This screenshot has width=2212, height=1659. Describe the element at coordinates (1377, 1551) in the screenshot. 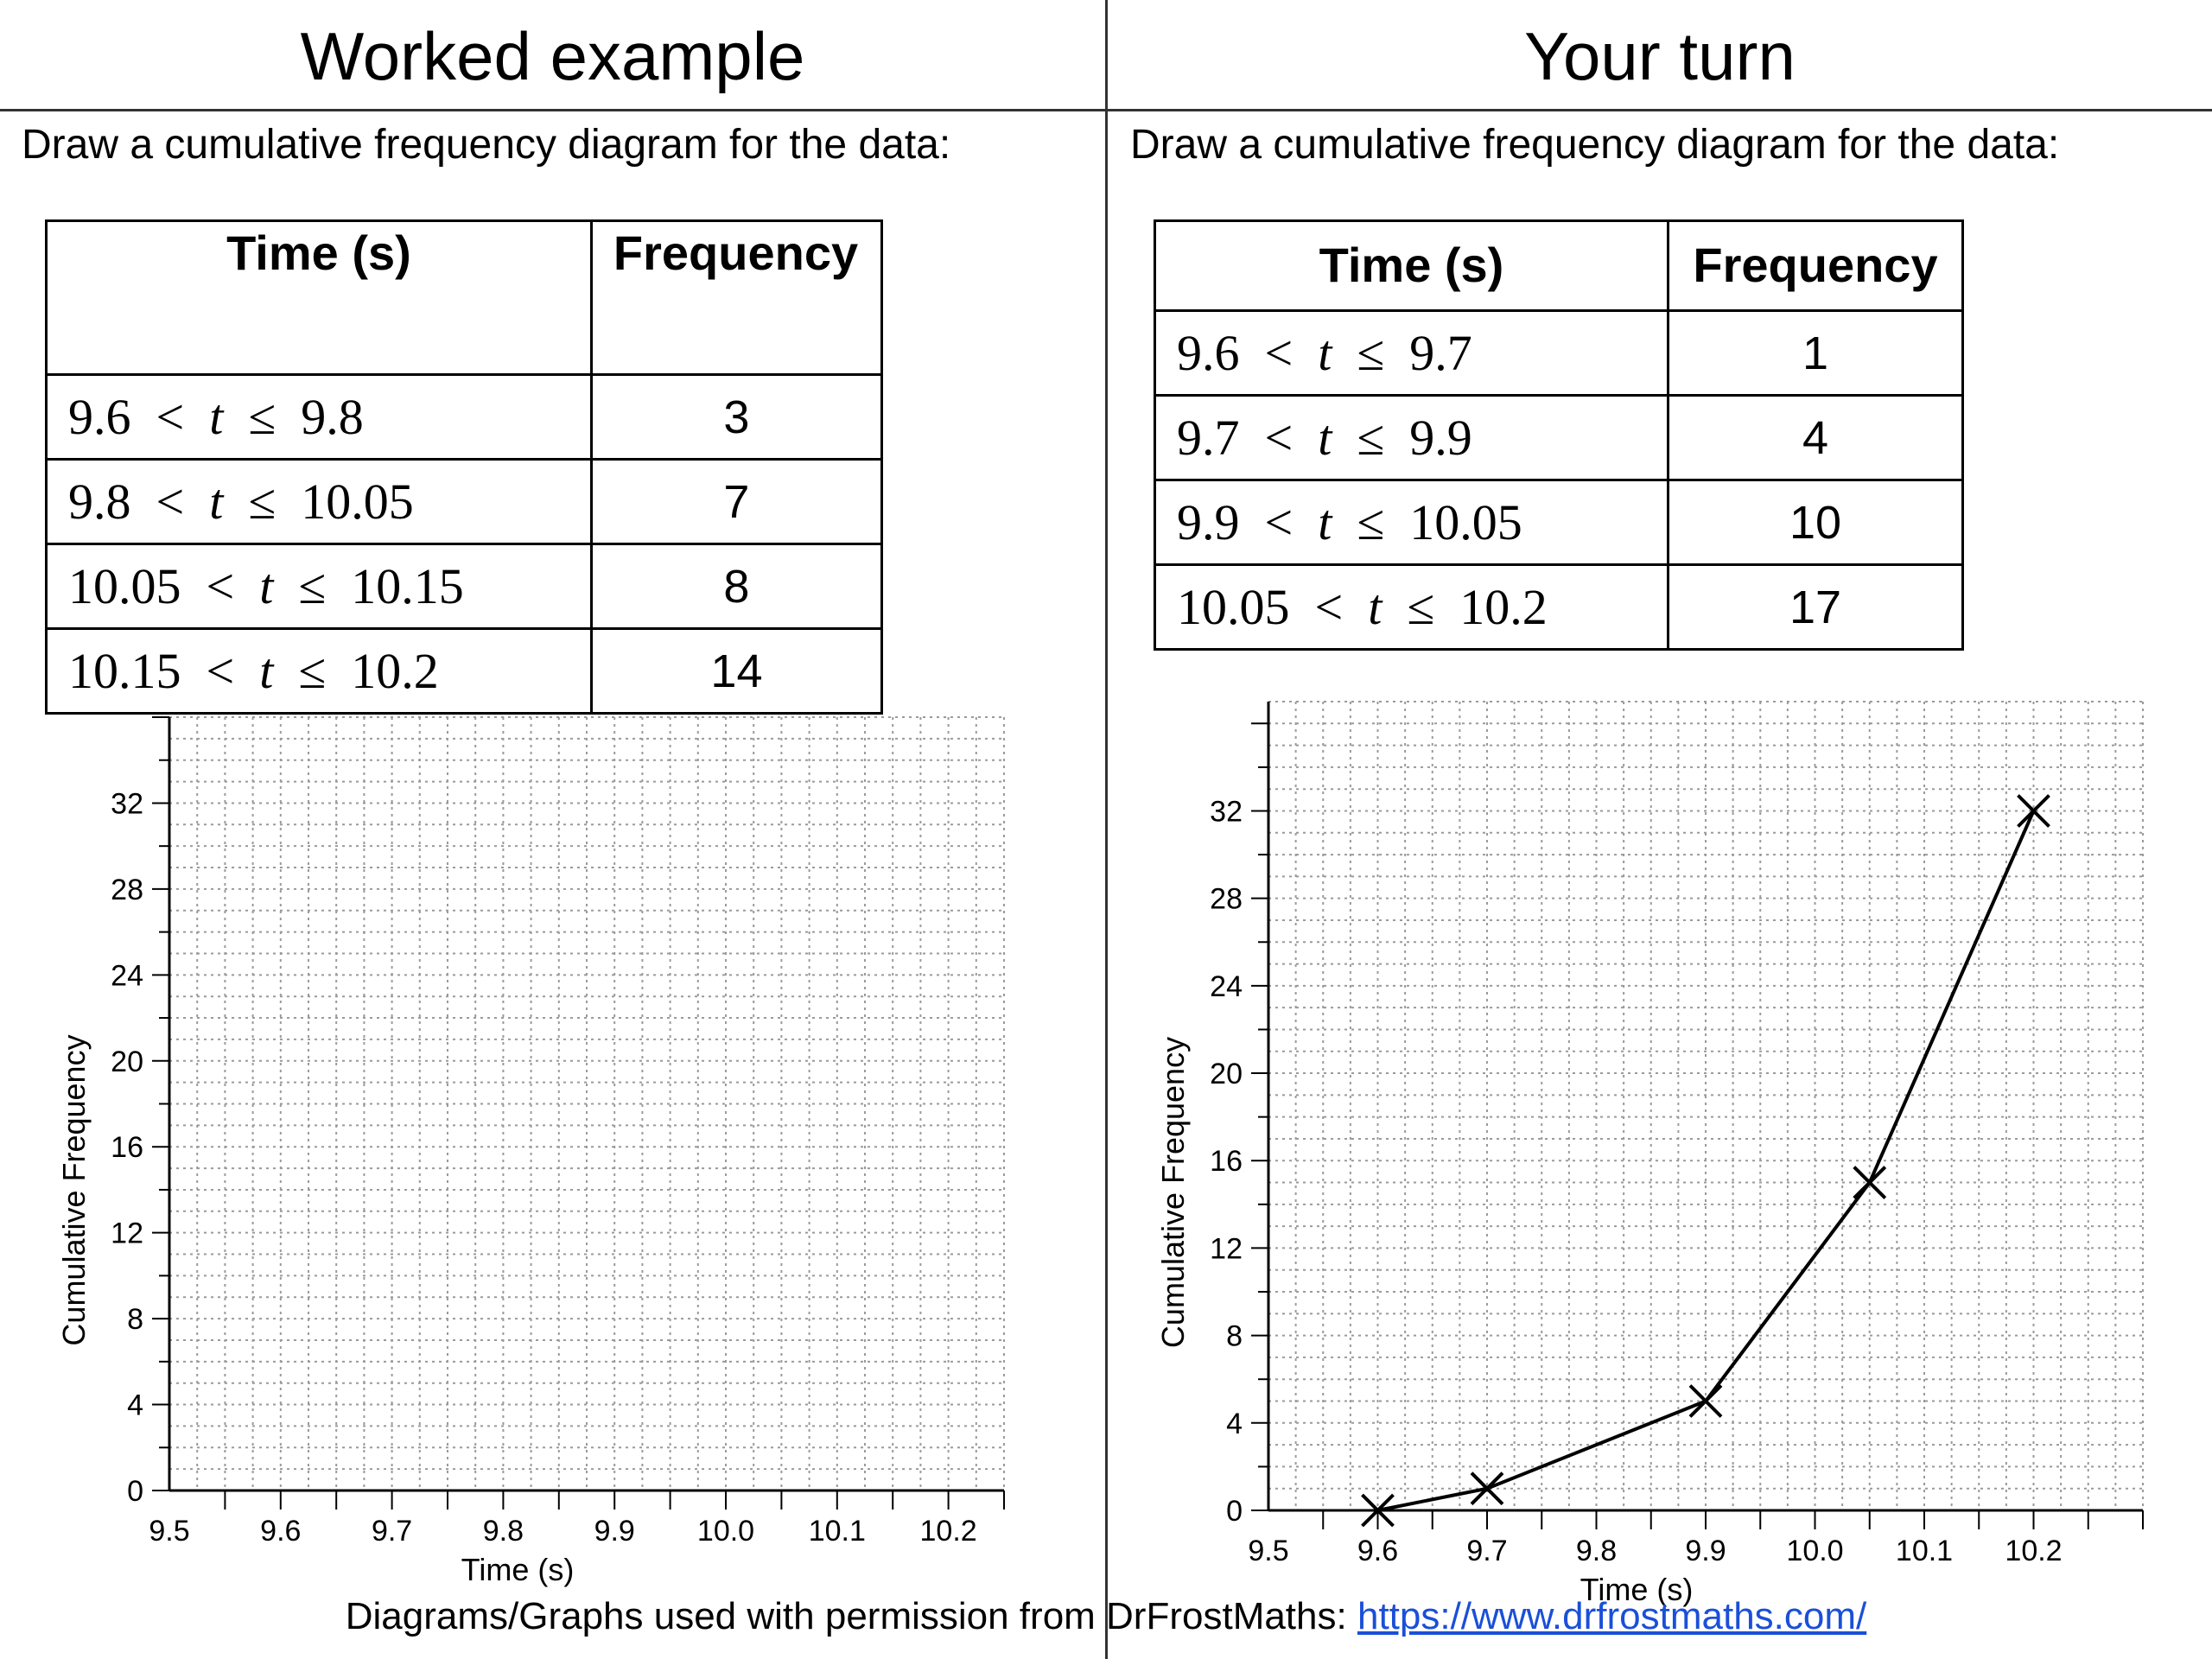

I see `x-tick-label: 9.6` at that location.